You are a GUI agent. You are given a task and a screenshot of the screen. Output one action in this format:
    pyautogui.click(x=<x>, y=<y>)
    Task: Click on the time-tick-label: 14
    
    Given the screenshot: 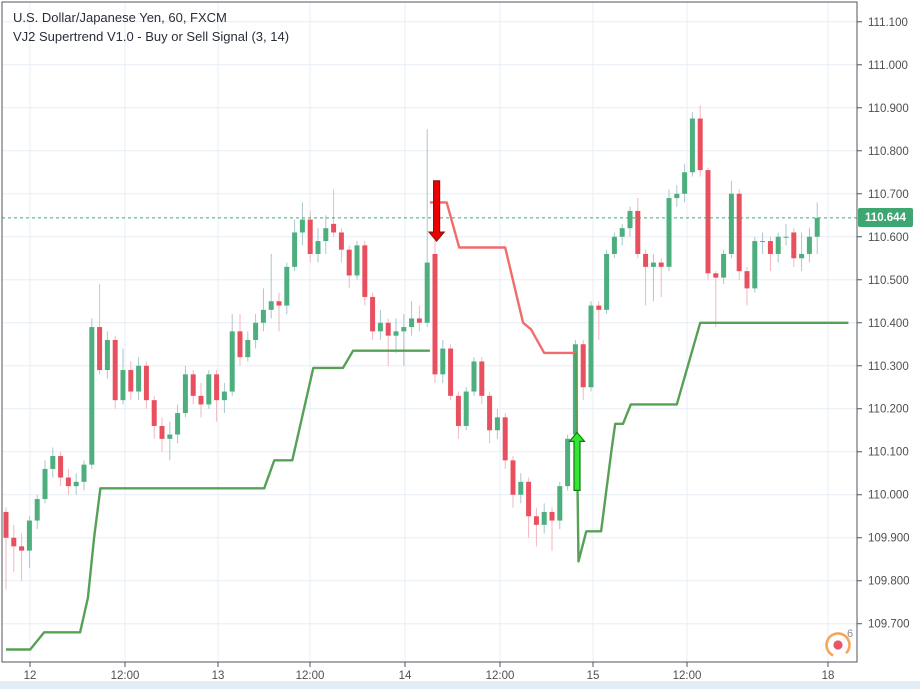 What is the action you would take?
    pyautogui.click(x=405, y=676)
    